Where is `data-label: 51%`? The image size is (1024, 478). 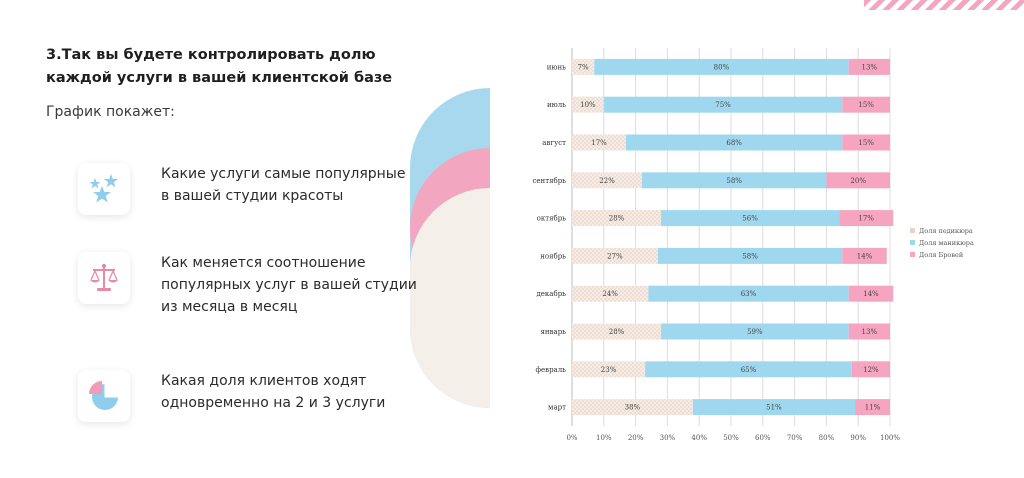
data-label: 51% is located at coordinates (774, 408).